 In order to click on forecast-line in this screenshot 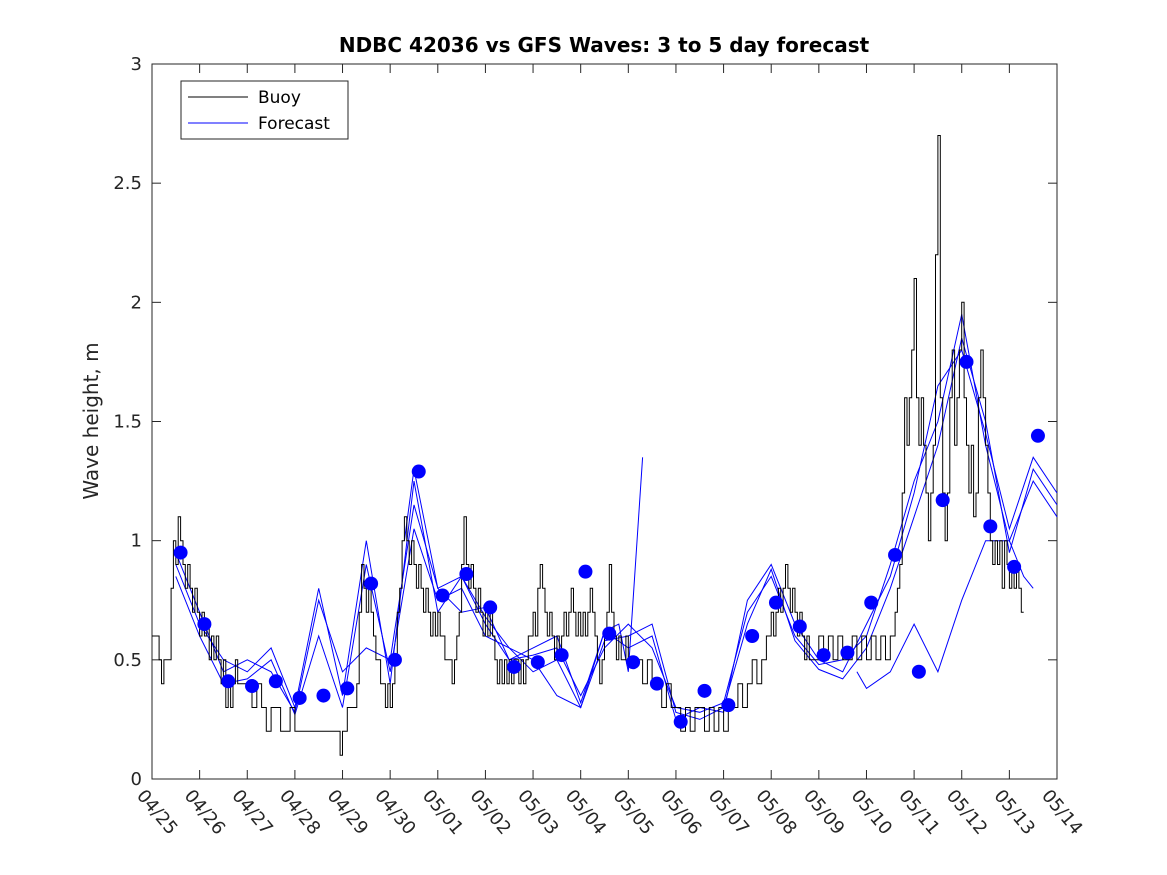, I will do `click(945, 615)`.